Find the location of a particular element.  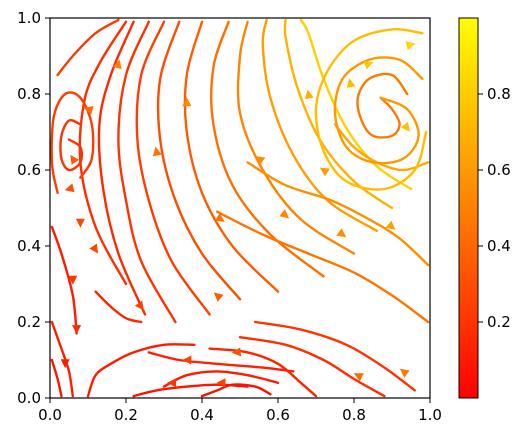

y-tick-label: 0.8 is located at coordinates (29, 94).